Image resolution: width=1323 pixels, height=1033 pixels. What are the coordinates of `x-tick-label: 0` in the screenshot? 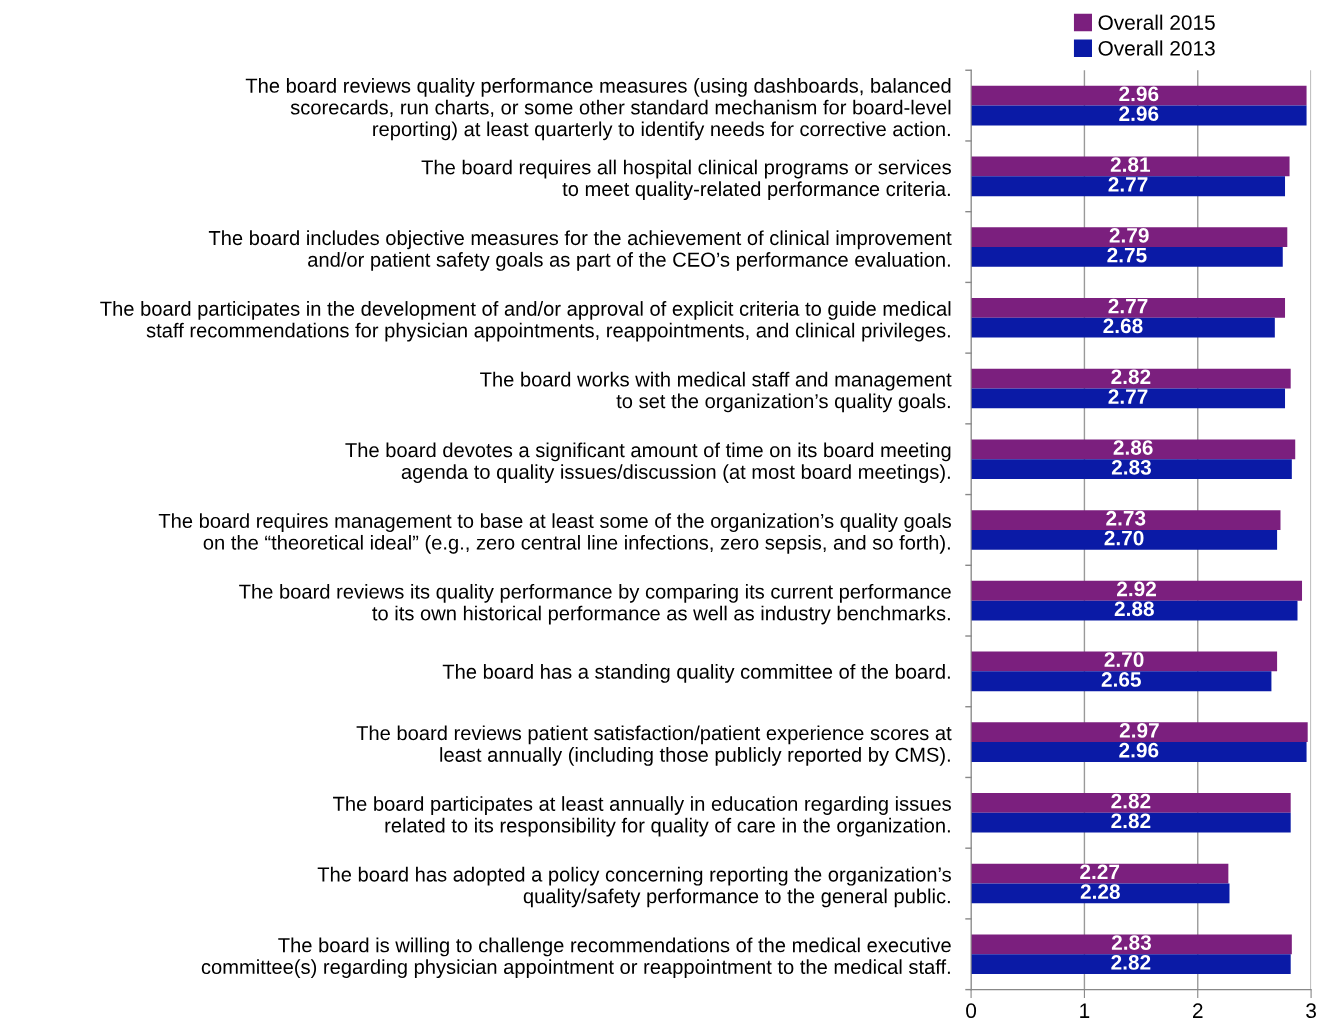 It's located at (971, 1011).